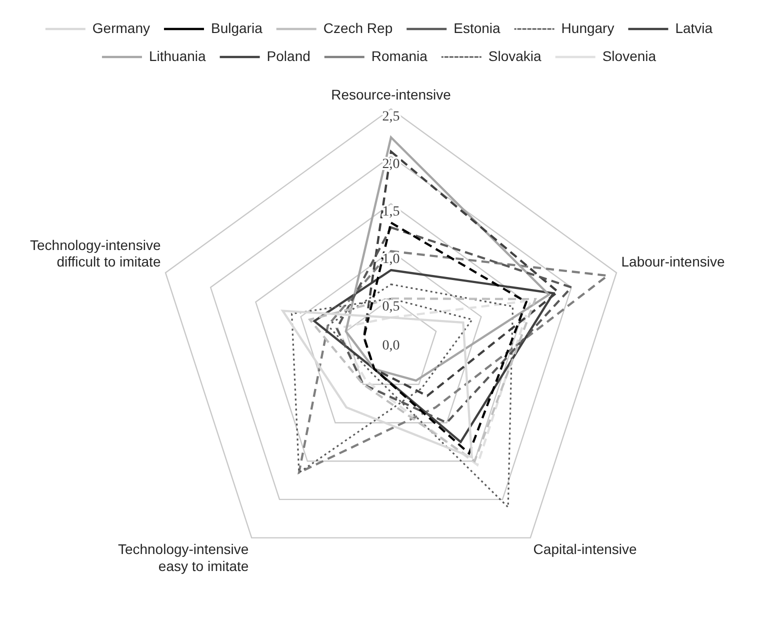 The image size is (758, 617). I want to click on spoke-label: Capital-intensive, so click(585, 549).